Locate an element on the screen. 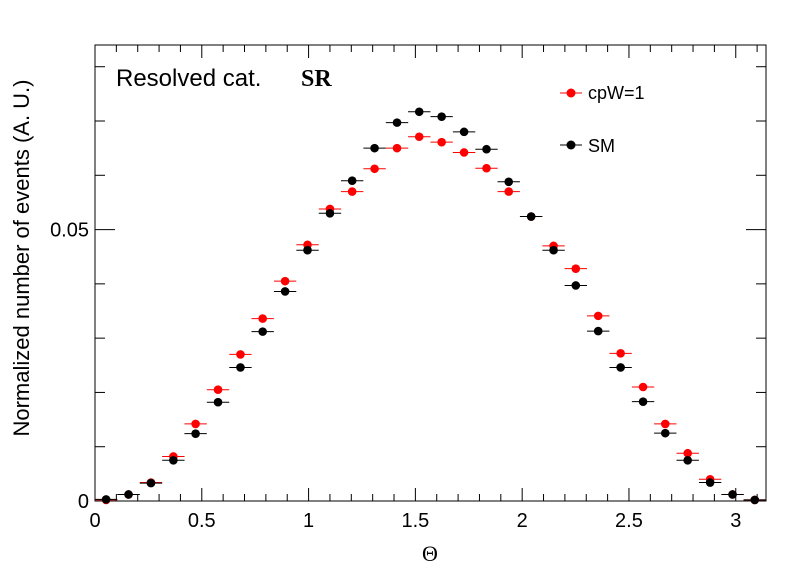  x-tick-label: 1 is located at coordinates (308, 521).